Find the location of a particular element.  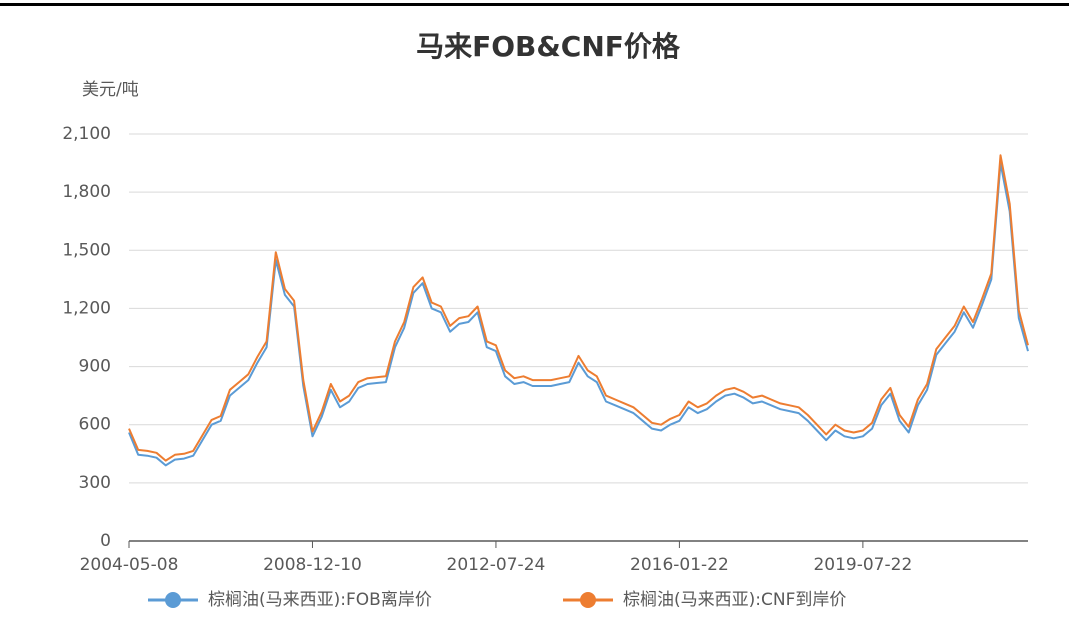

y-tick-label: 1,200 is located at coordinates (86, 308).